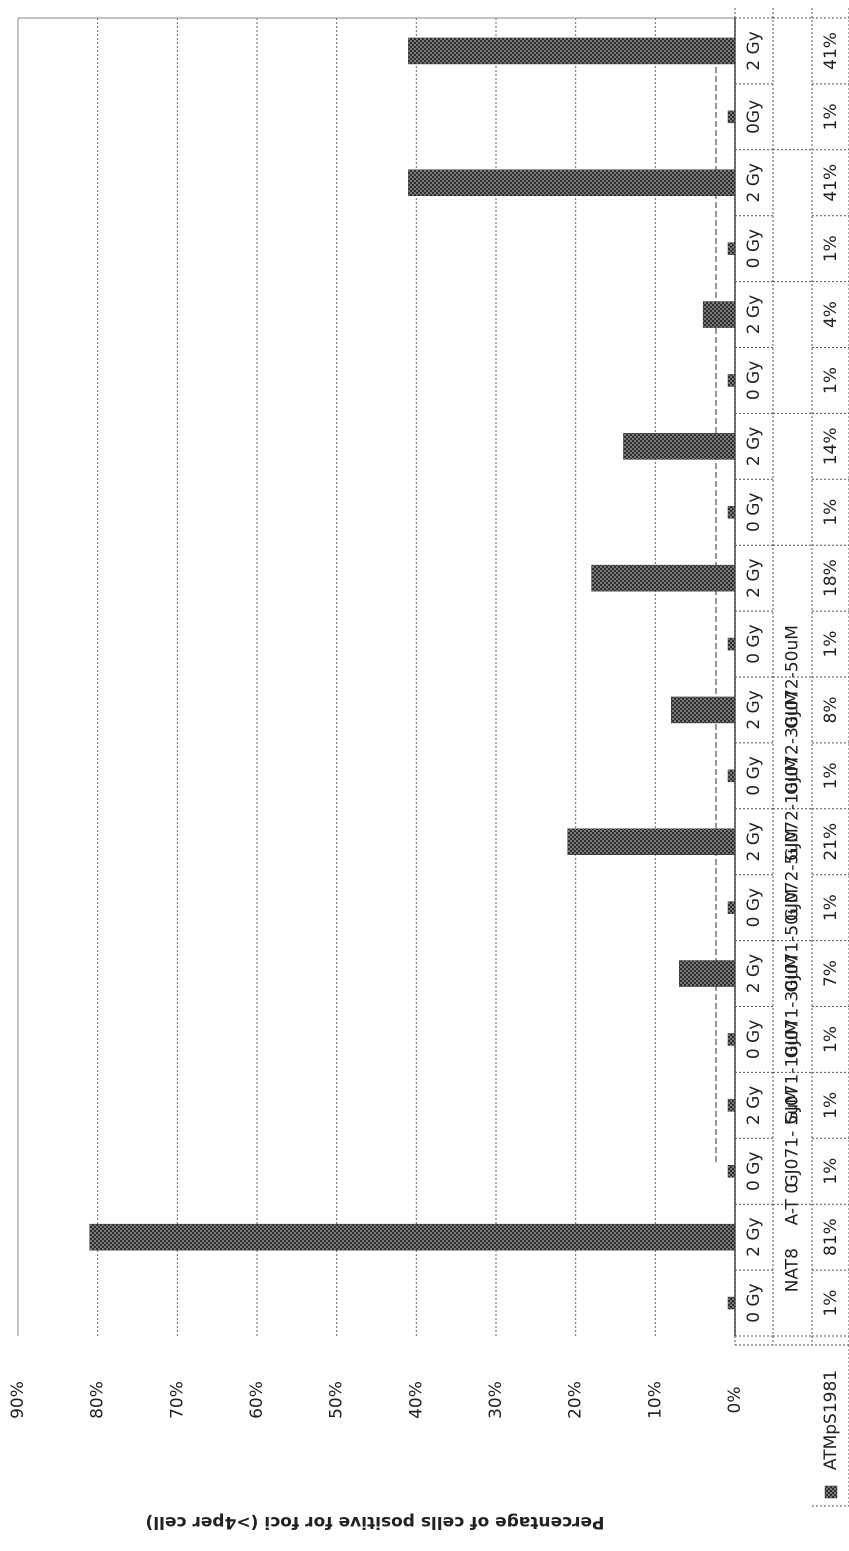 This screenshot has height=1551, width=849. I want to click on data-label: 14%, so click(831, 446).